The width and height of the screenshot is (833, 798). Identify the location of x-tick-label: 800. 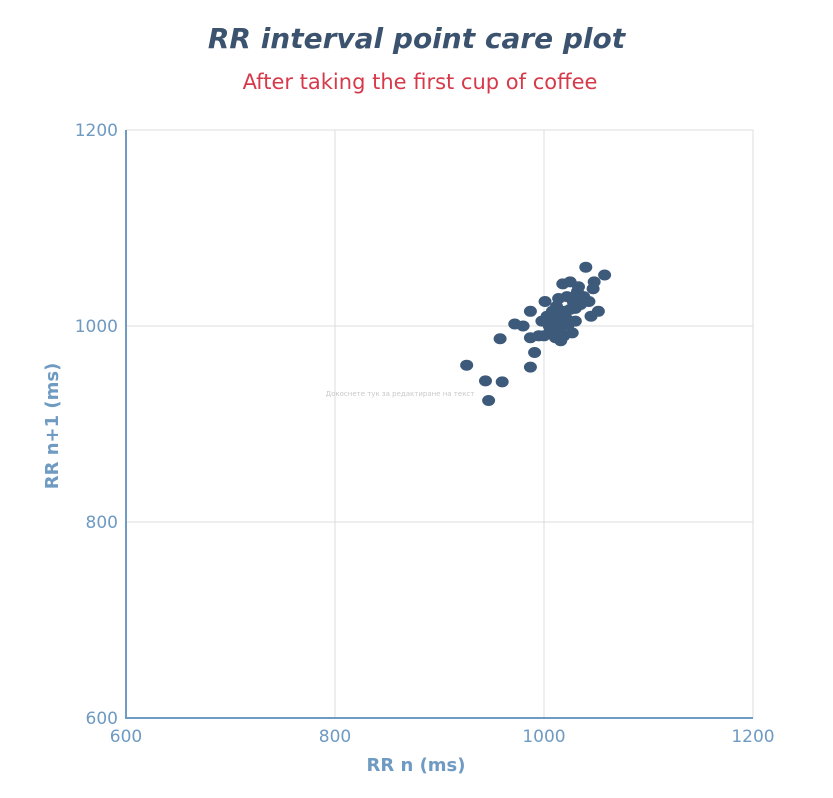
(335, 737).